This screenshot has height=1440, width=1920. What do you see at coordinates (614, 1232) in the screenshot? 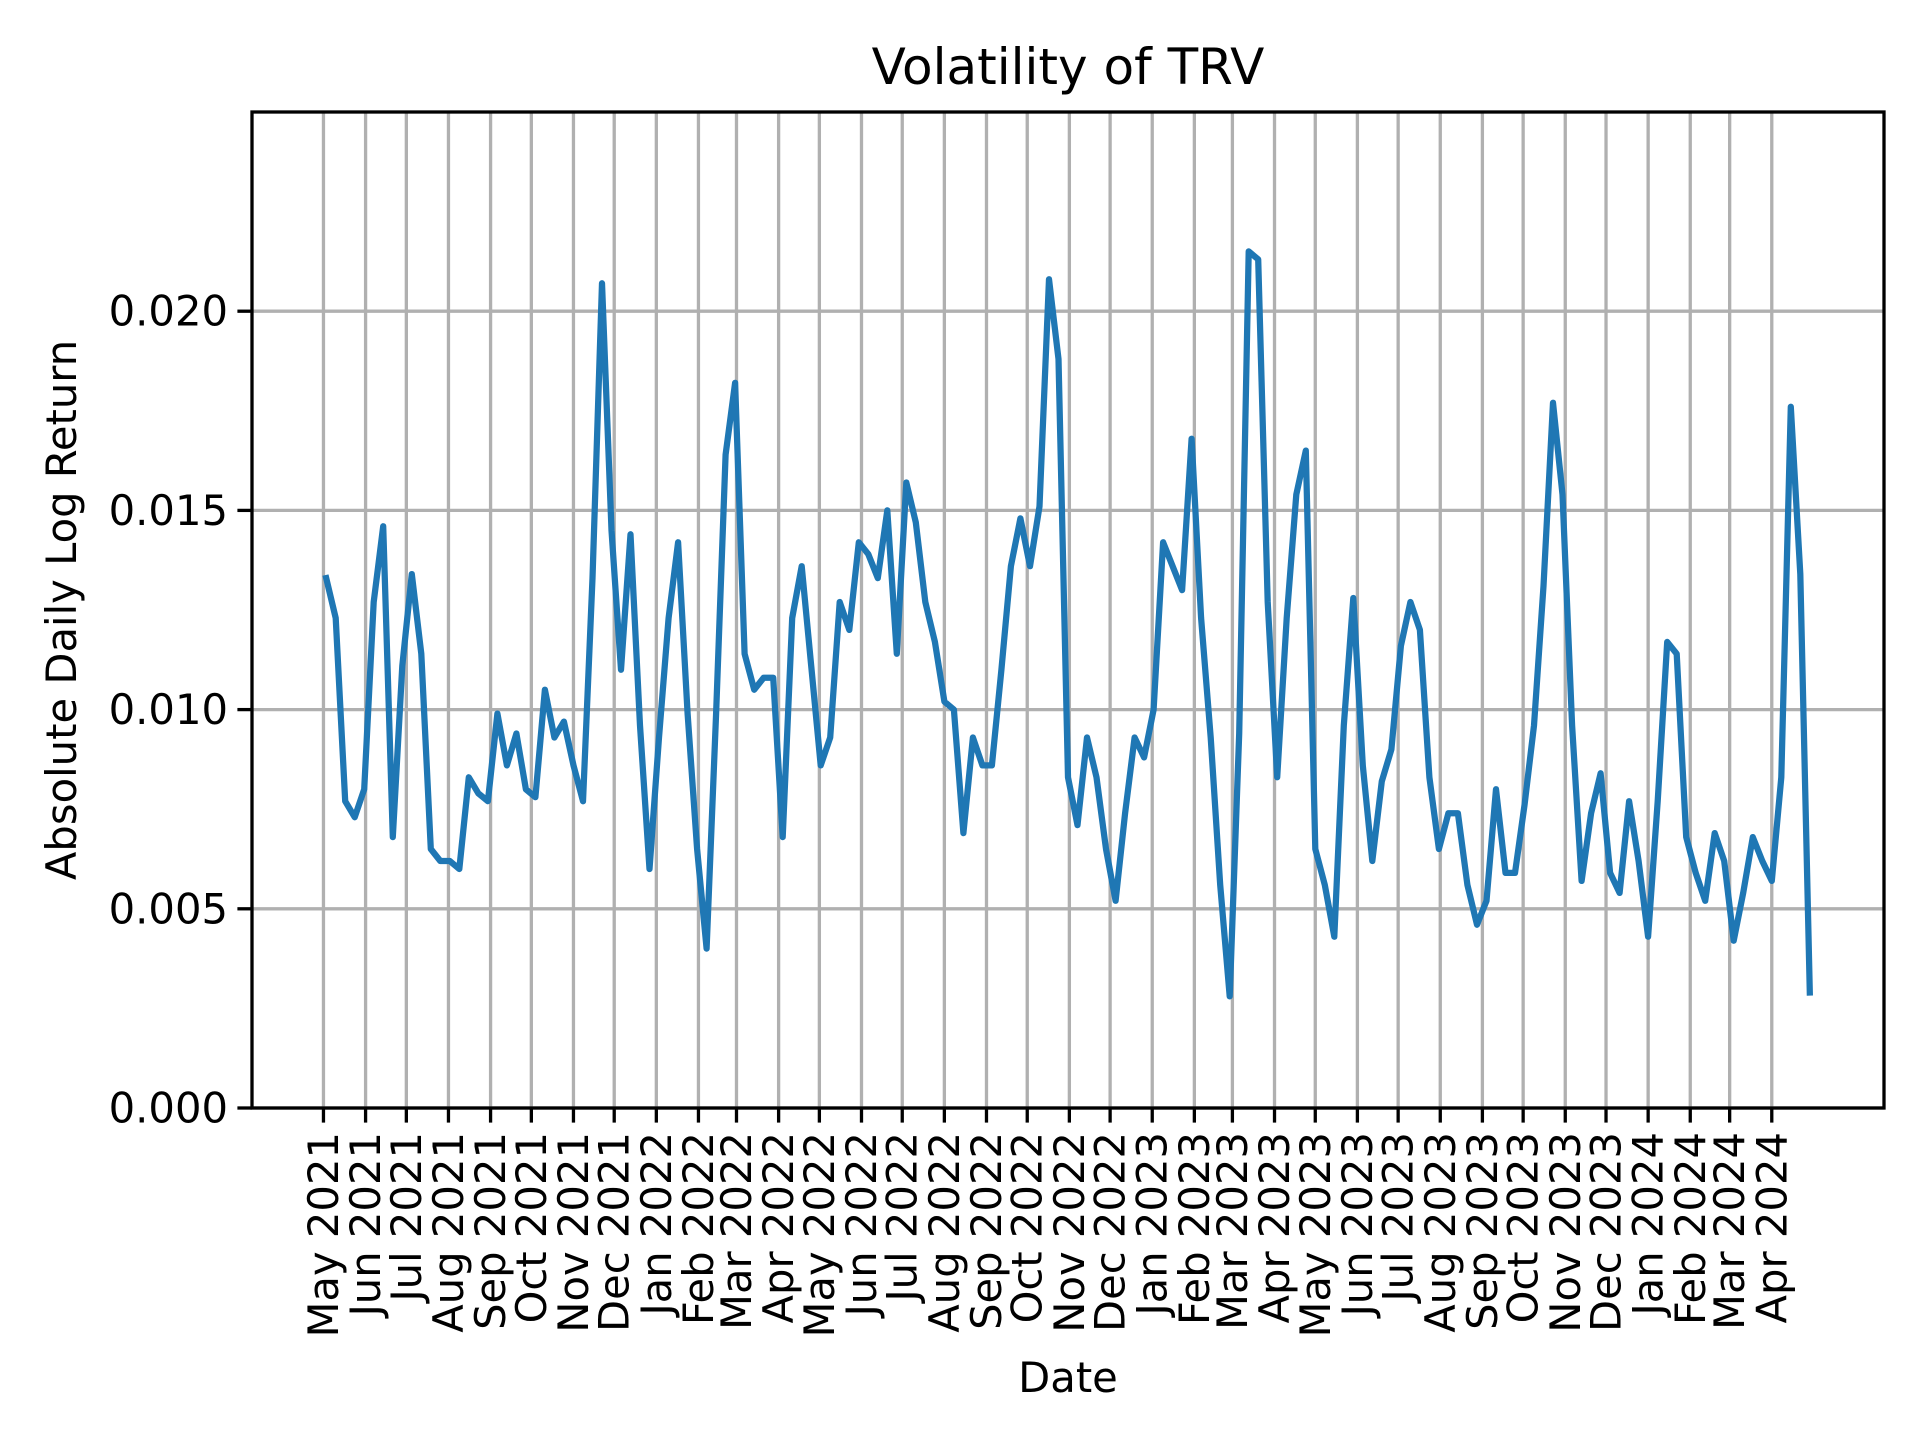
I see `x-tick-label: Dec 2021` at bounding box center [614, 1232].